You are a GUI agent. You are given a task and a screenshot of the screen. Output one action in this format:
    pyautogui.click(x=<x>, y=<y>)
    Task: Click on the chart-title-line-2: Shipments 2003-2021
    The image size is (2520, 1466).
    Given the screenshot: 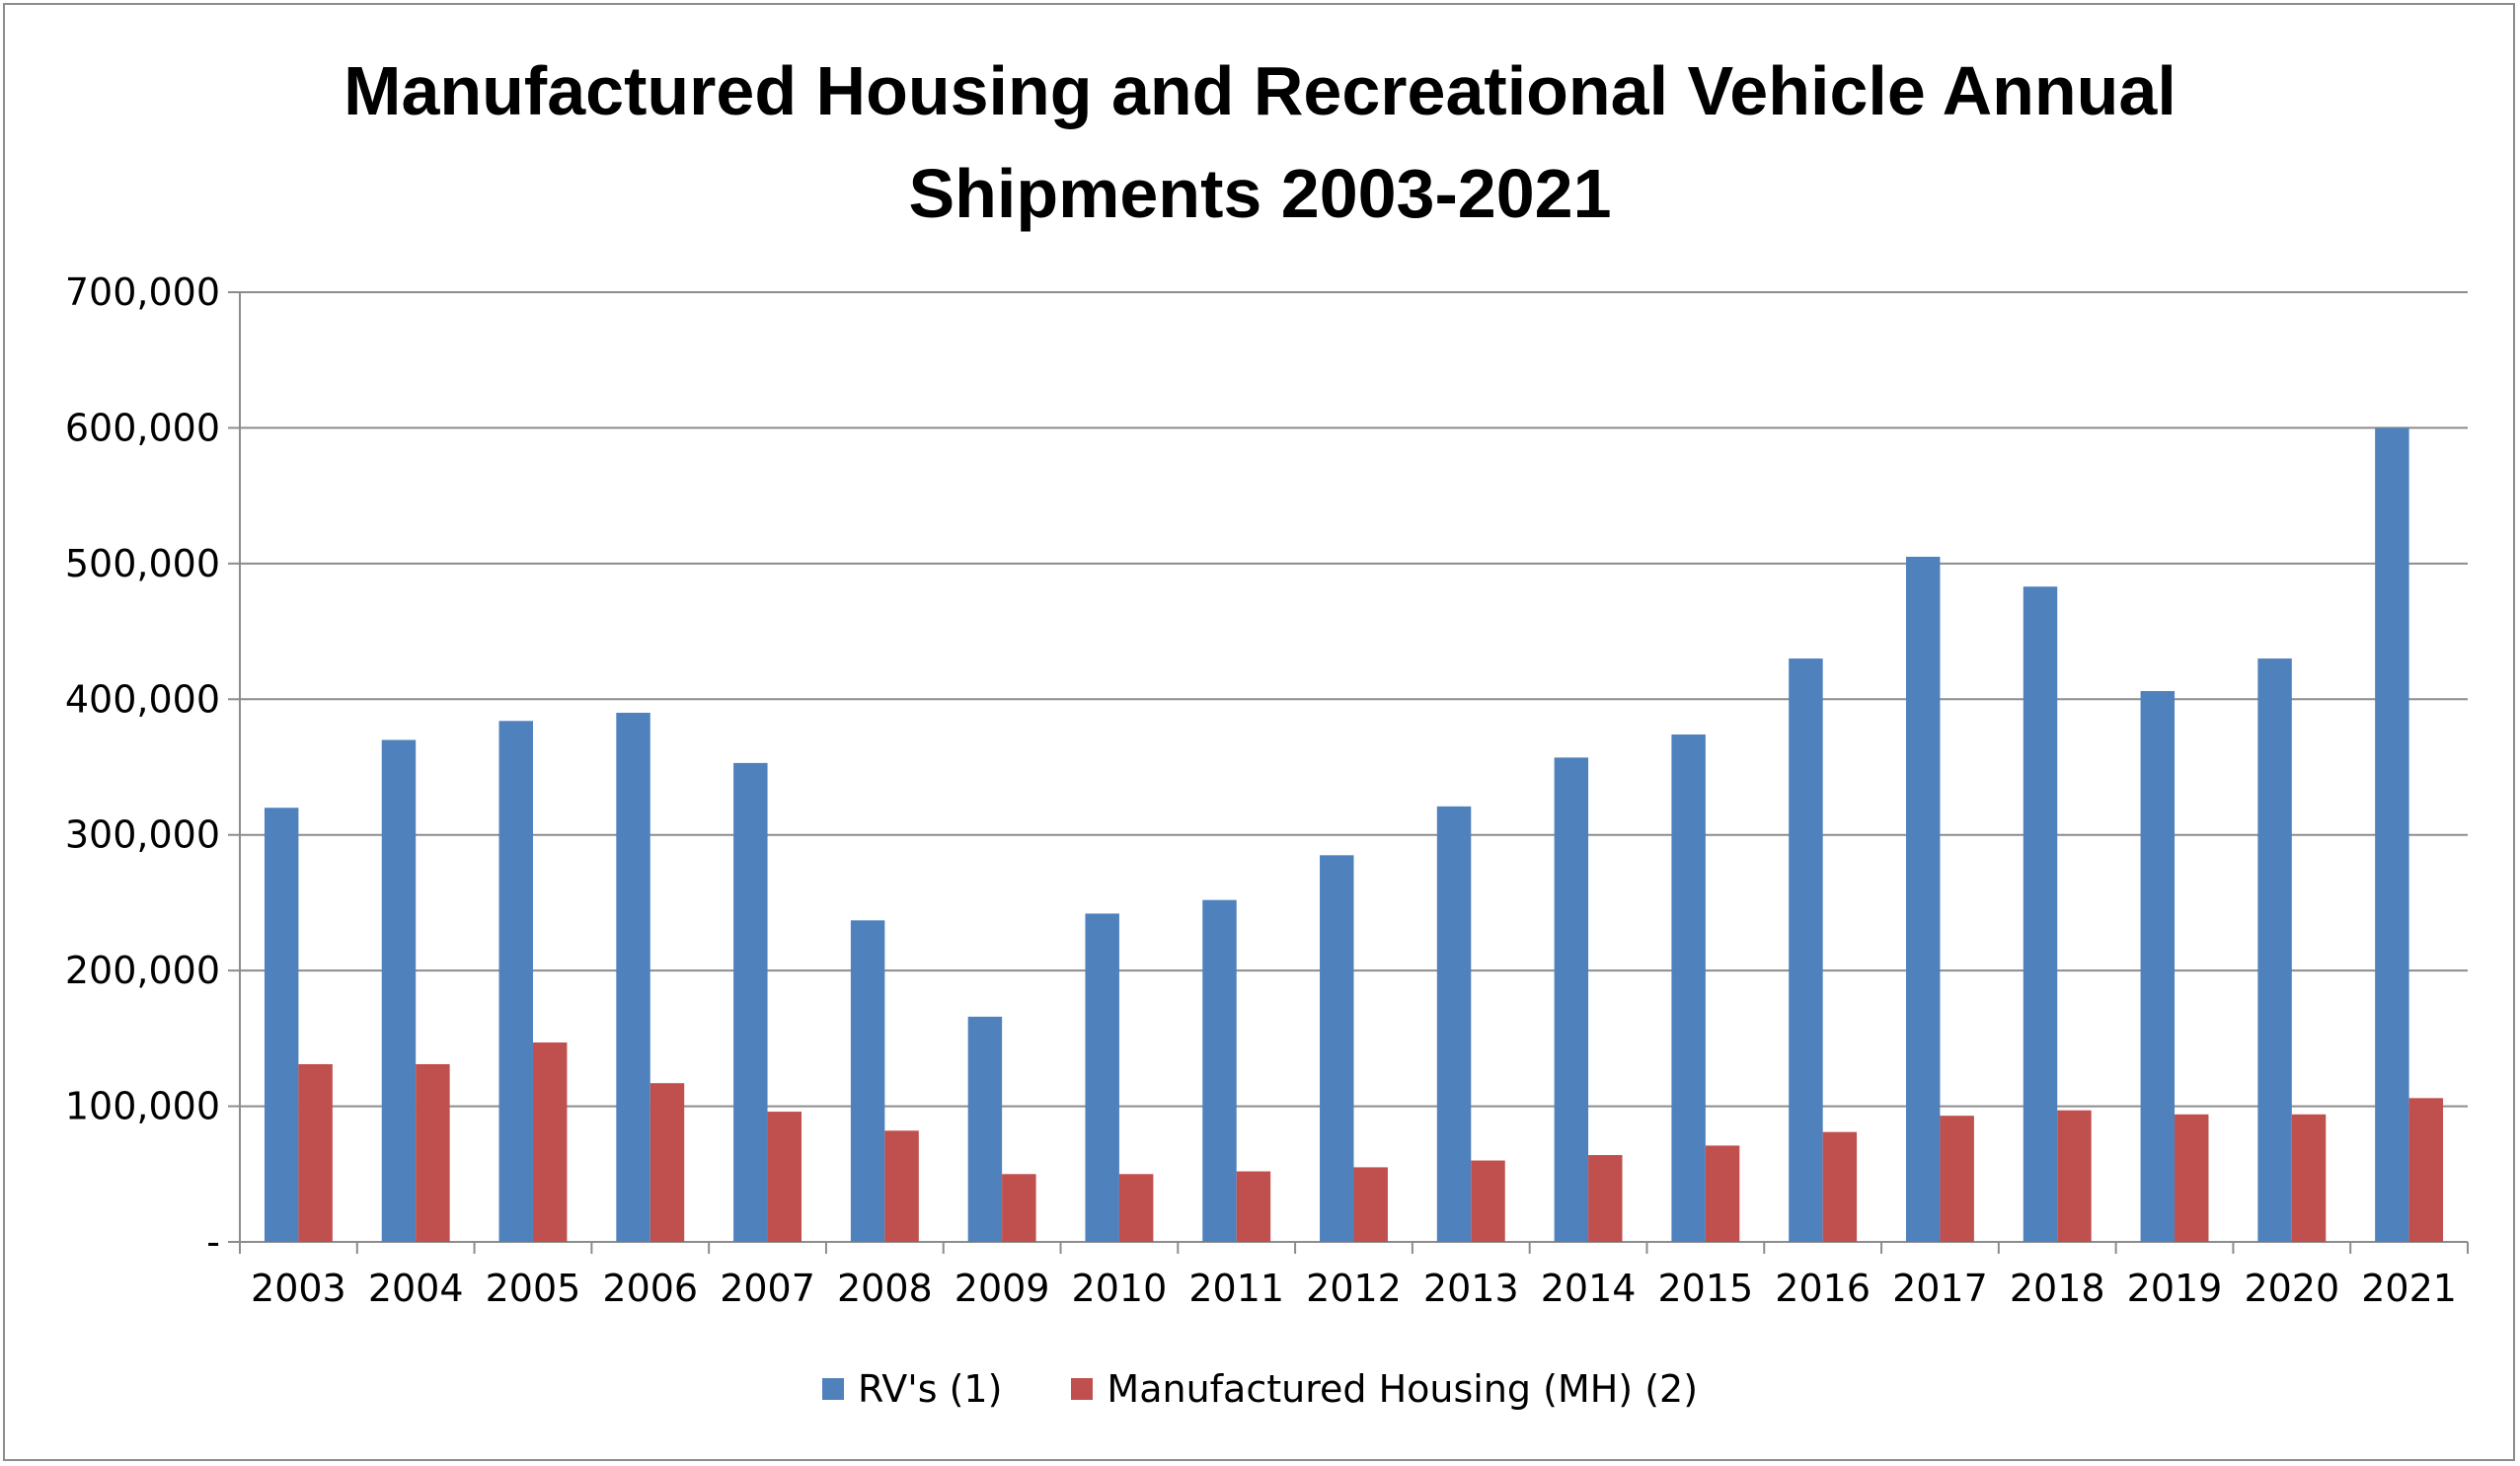 What is the action you would take?
    pyautogui.click(x=1260, y=193)
    